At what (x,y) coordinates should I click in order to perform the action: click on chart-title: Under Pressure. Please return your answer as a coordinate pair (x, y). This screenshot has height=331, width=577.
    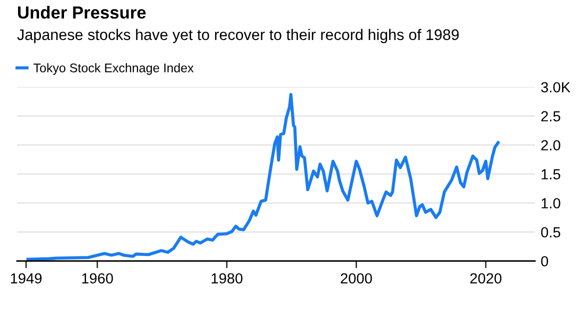
    Looking at the image, I should click on (82, 12).